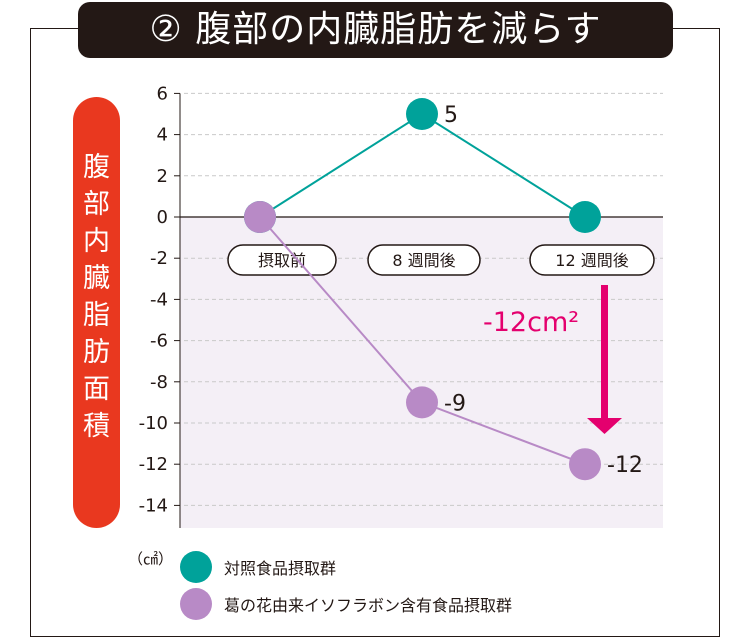 Image resolution: width=750 pixels, height=640 pixels. Describe the element at coordinates (604, 352) in the screenshot. I see `arrow-shaft` at that location.